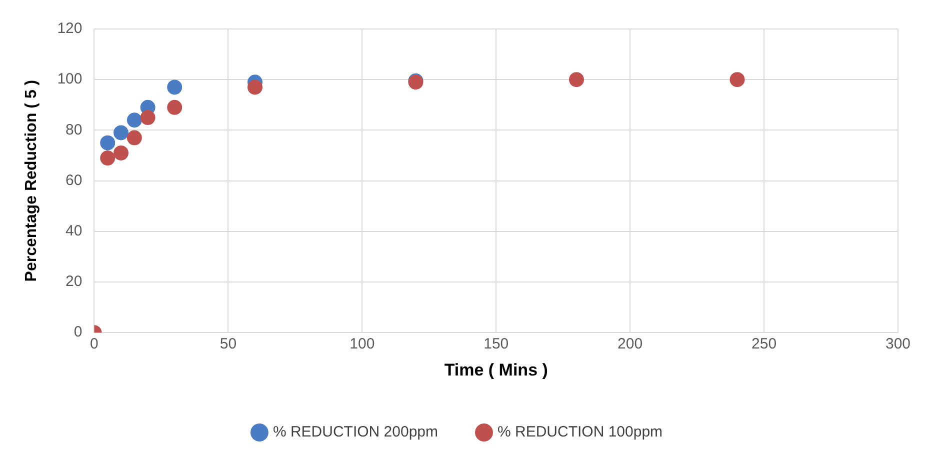 Image resolution: width=936 pixels, height=464 pixels. What do you see at coordinates (228, 344) in the screenshot?
I see `x-tick-label: 50` at bounding box center [228, 344].